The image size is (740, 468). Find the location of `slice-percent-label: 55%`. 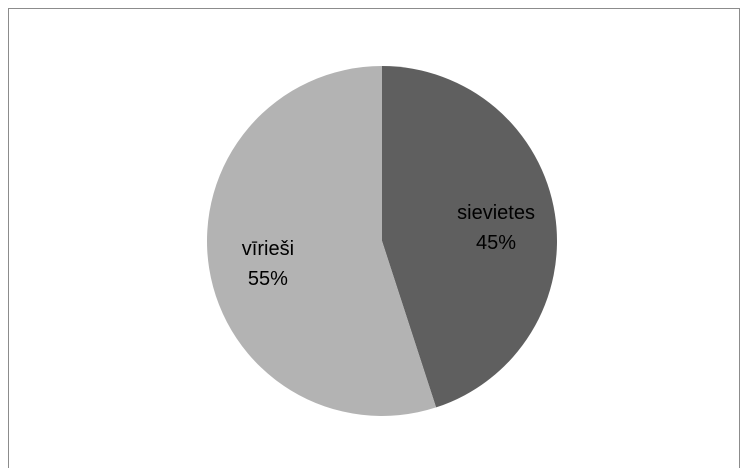

slice-percent-label: 55% is located at coordinates (268, 279).